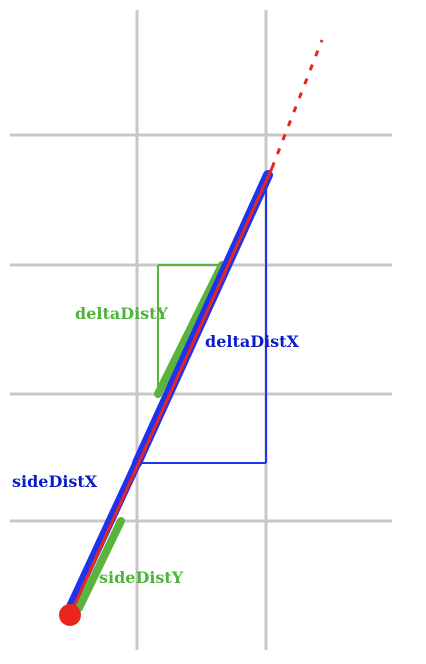  I want to click on delta-dist-x-triangle, so click(202, 319).